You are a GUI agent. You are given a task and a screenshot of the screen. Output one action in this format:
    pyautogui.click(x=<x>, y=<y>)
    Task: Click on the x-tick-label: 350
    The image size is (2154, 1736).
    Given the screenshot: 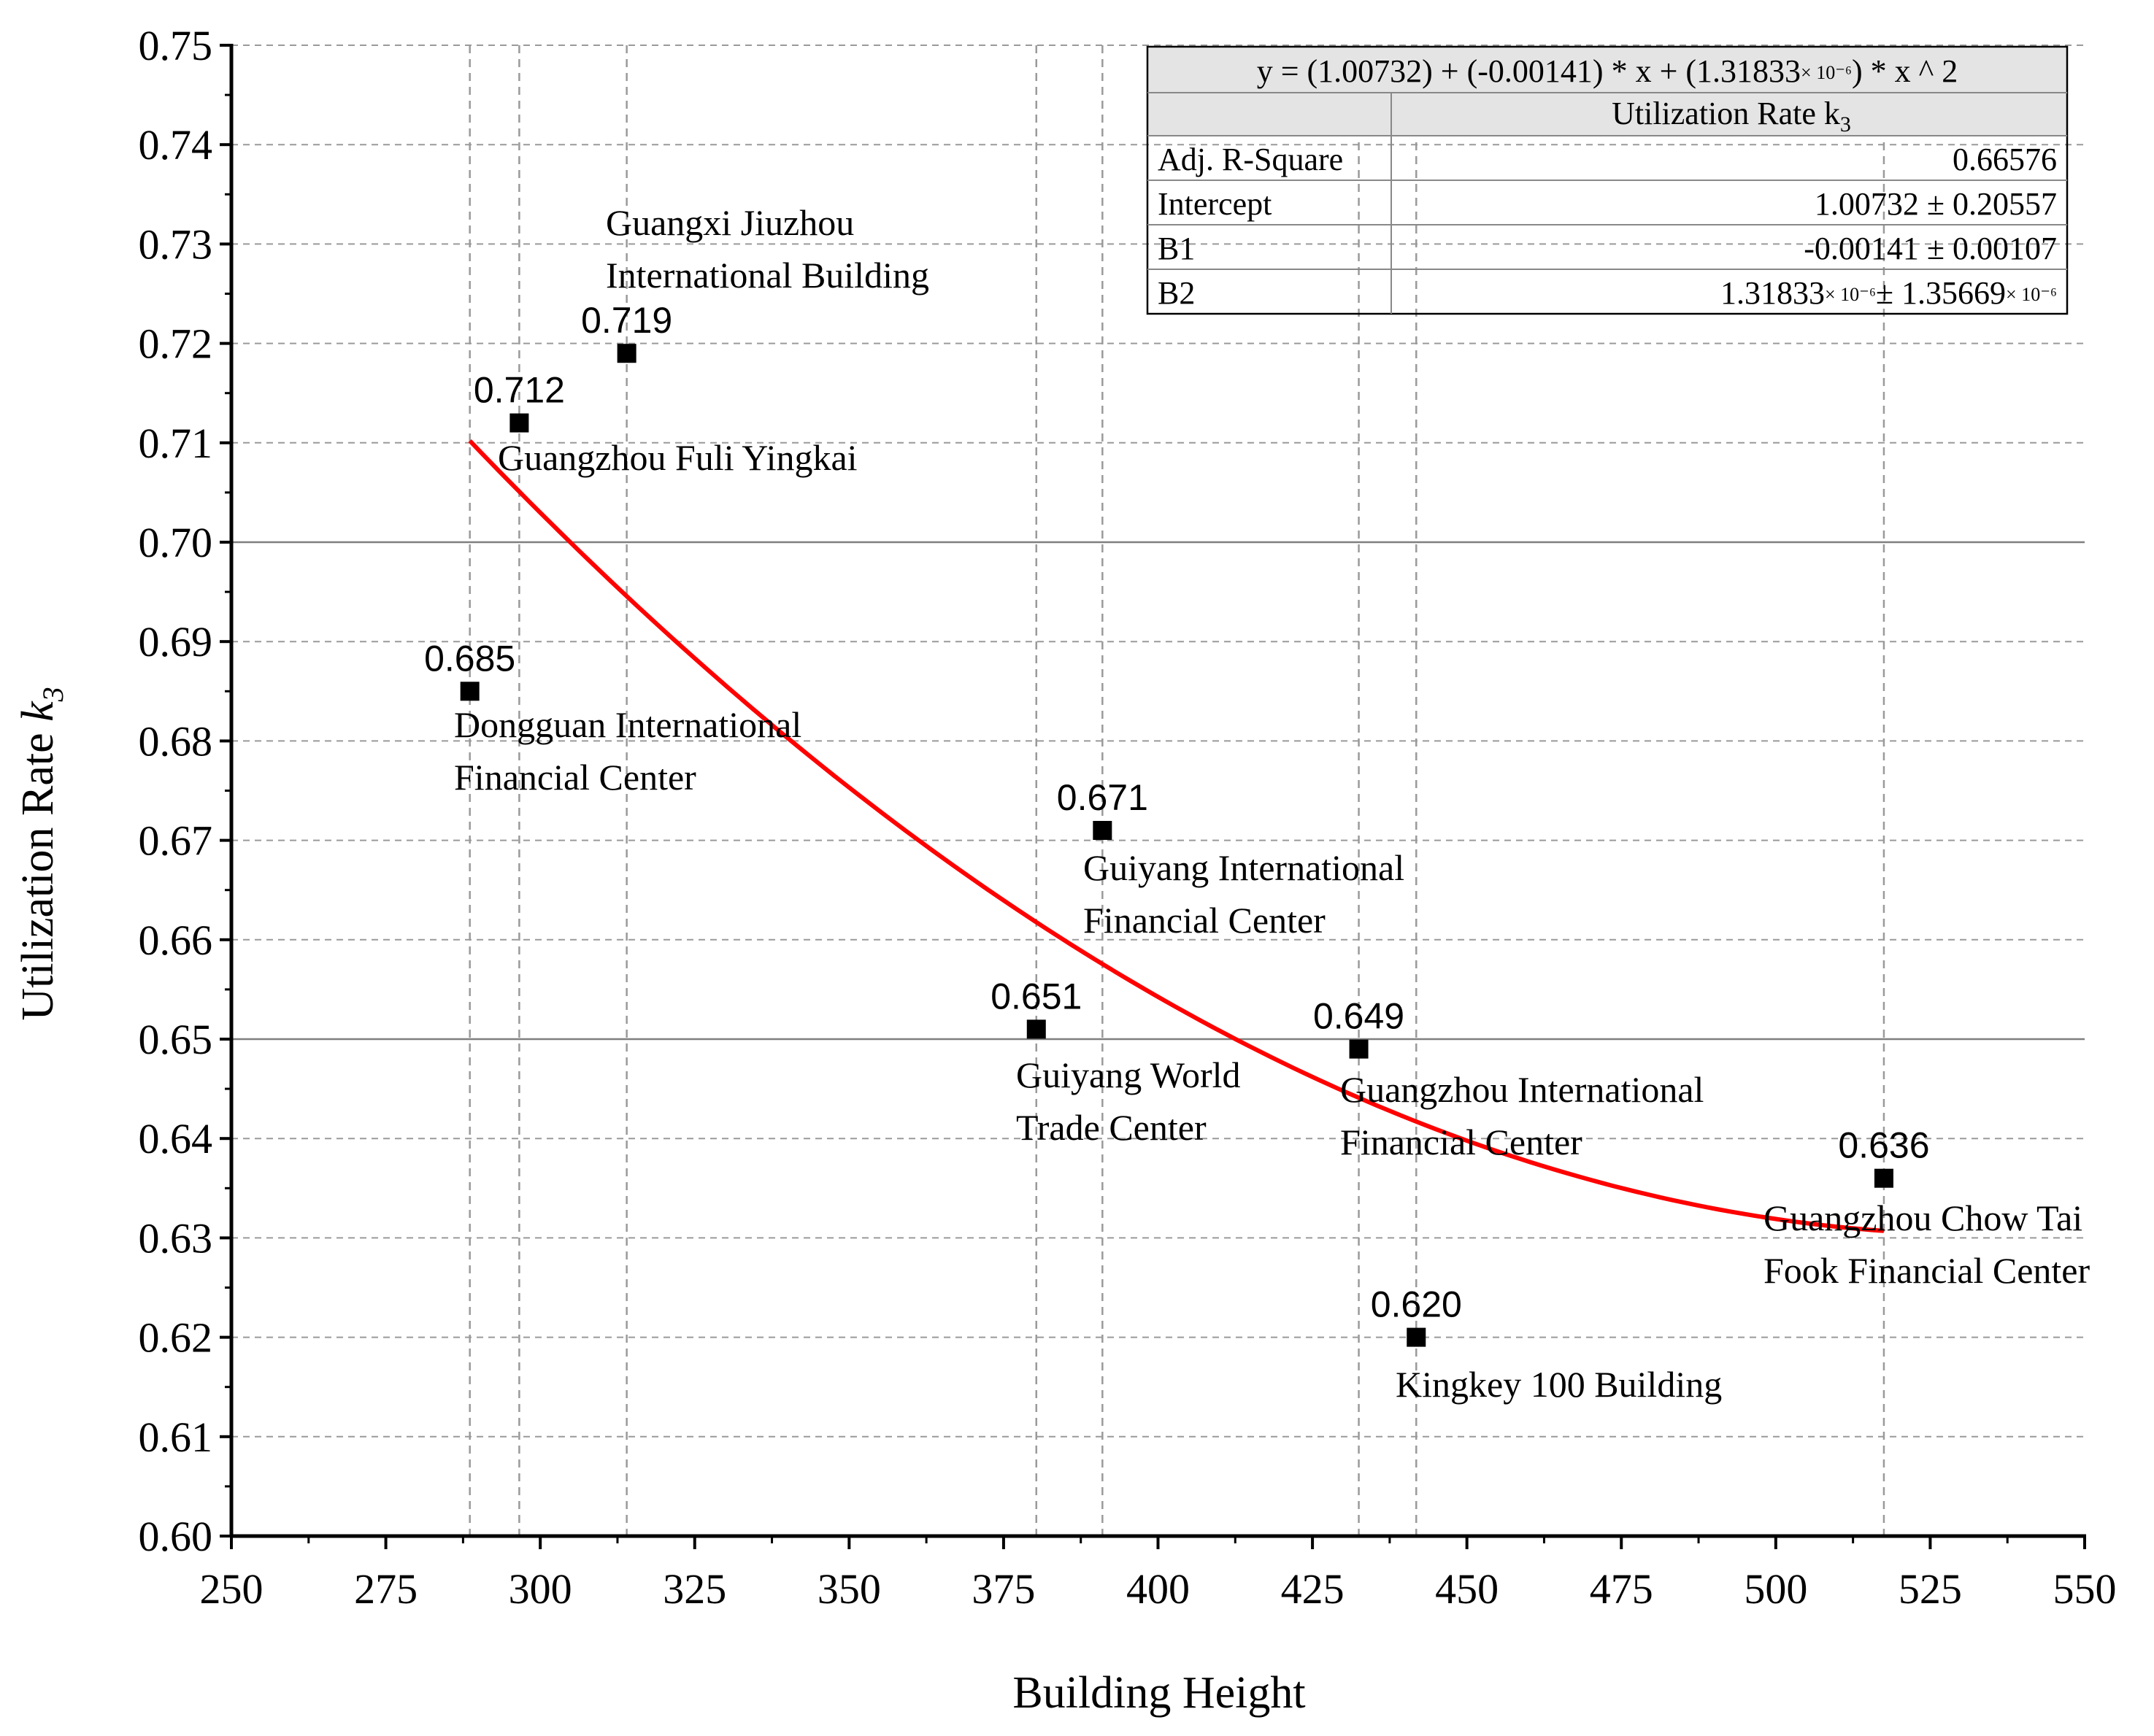 What is the action you would take?
    pyautogui.click(x=849, y=1589)
    